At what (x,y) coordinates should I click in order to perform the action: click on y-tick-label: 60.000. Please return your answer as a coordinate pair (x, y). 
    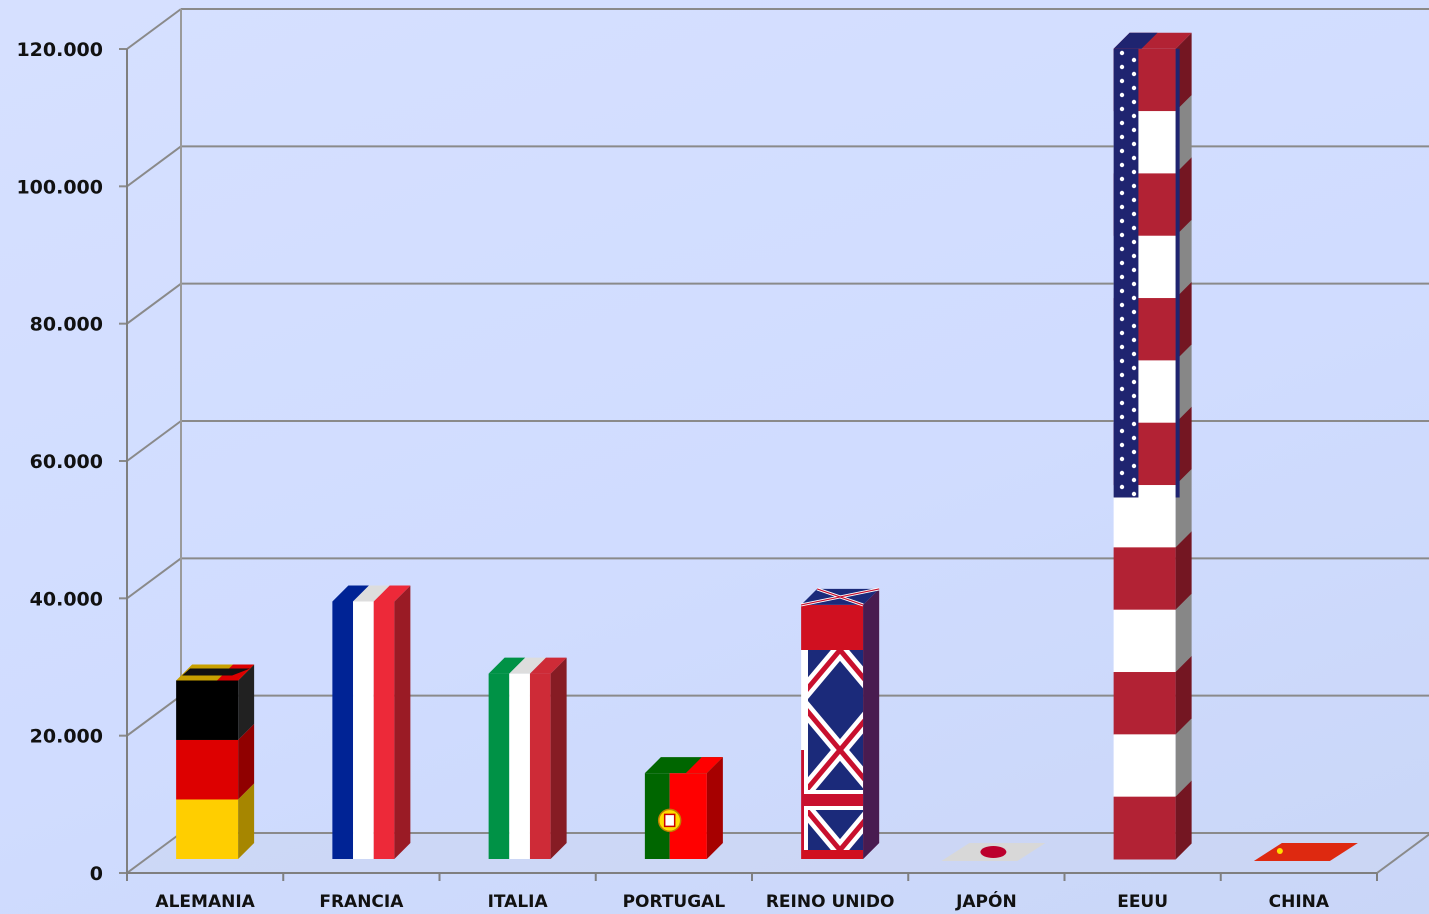
    Looking at the image, I should click on (66, 462).